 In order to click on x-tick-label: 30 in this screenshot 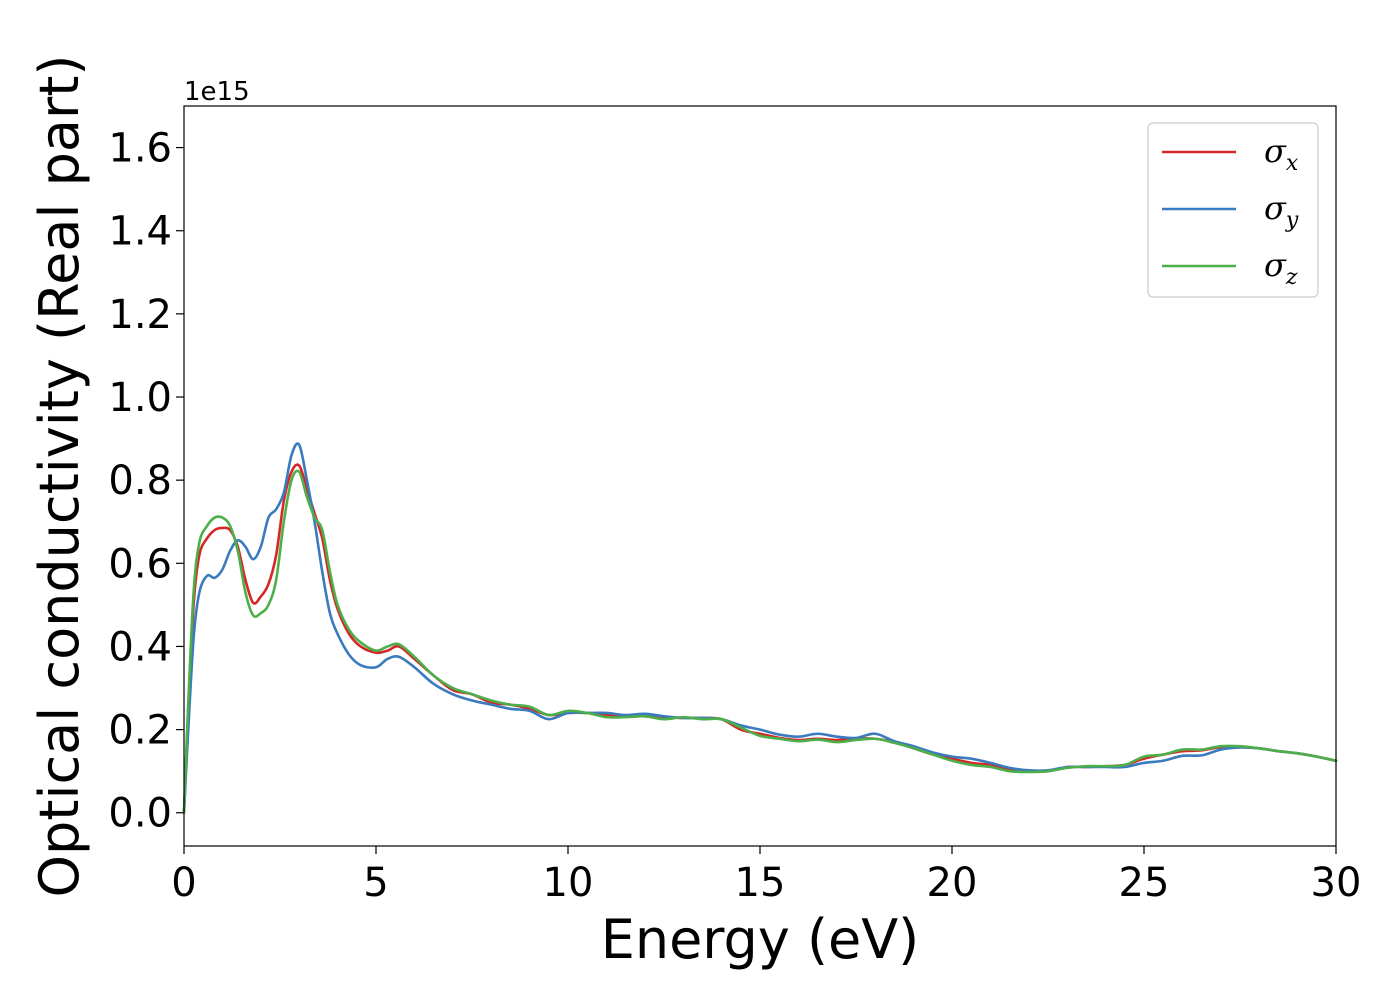, I will do `click(1336, 883)`.